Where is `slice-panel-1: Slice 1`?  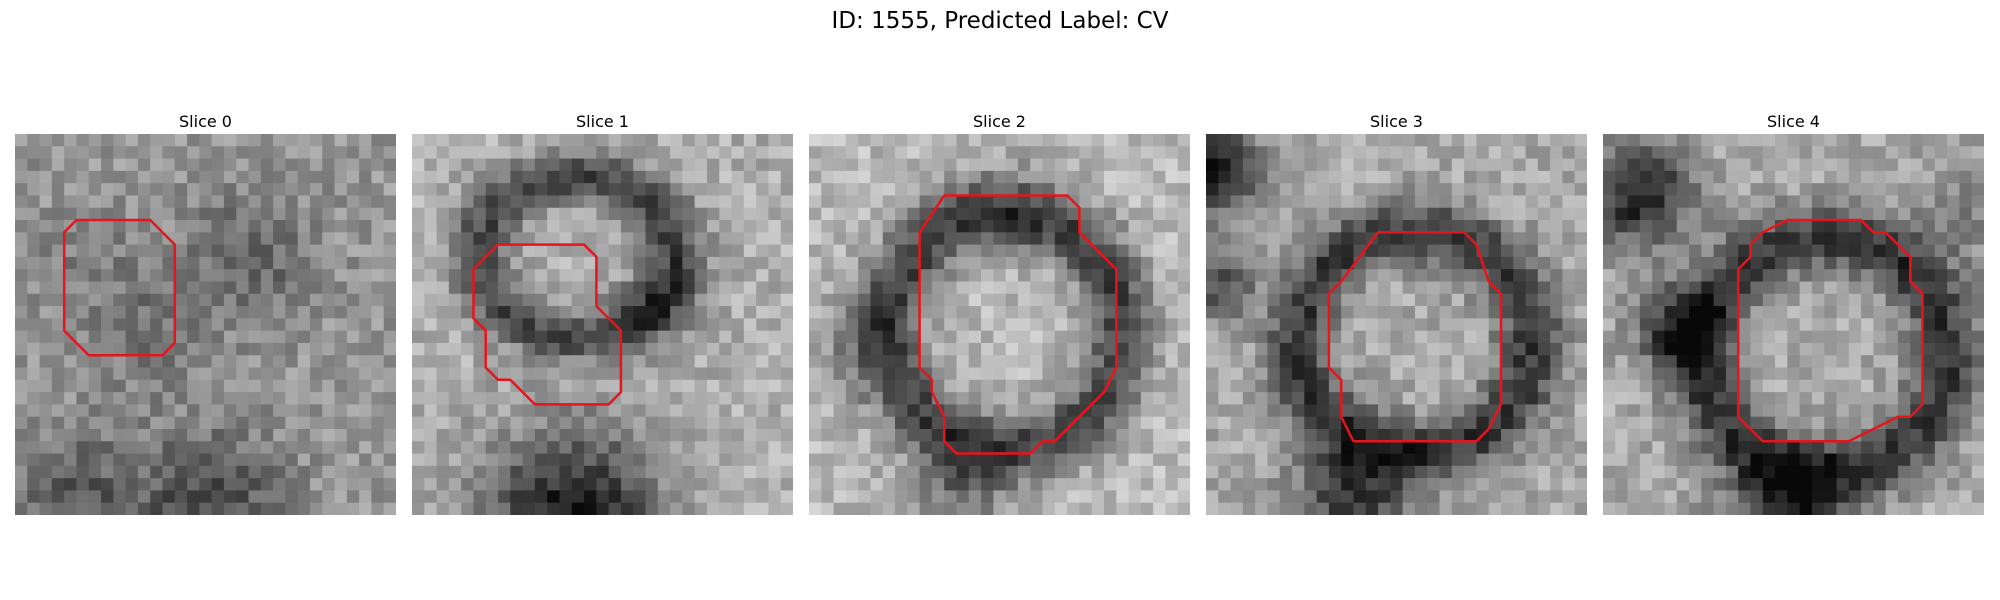 slice-panel-1: Slice 1 is located at coordinates (602, 312).